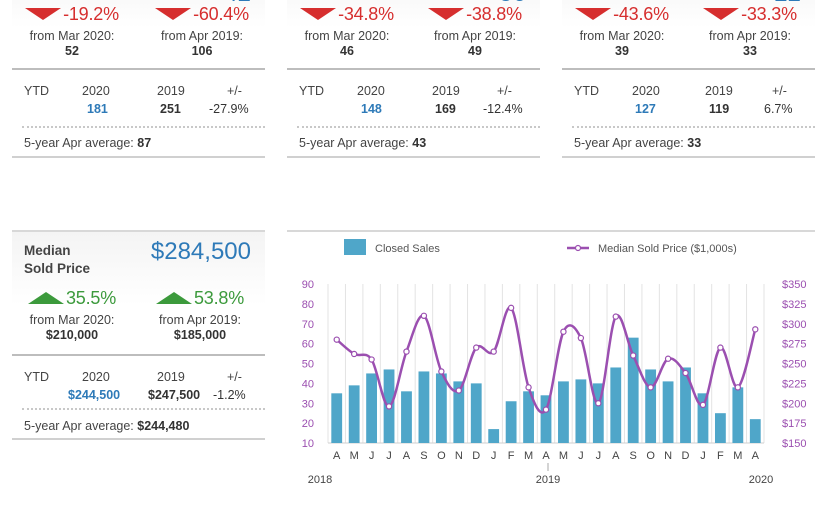 The height and width of the screenshot is (510, 825). Describe the element at coordinates (445, 109) in the screenshot. I see `ytd-2019-value: 169` at that location.